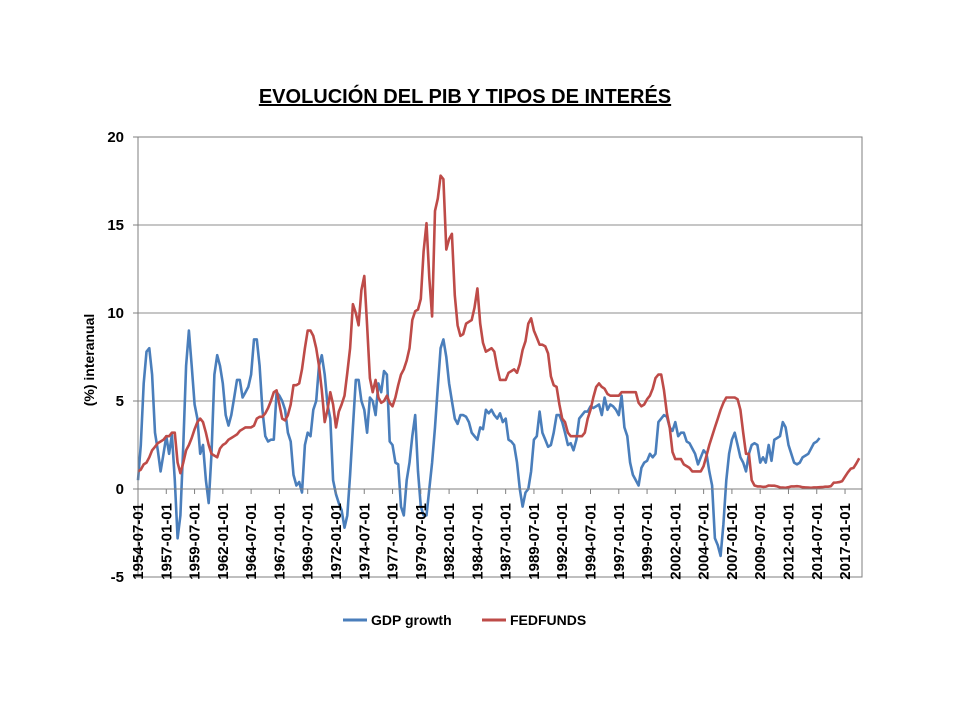 The image size is (960, 720). Describe the element at coordinates (364, 541) in the screenshot. I see `x-tick-label: 1974-07-01` at that location.